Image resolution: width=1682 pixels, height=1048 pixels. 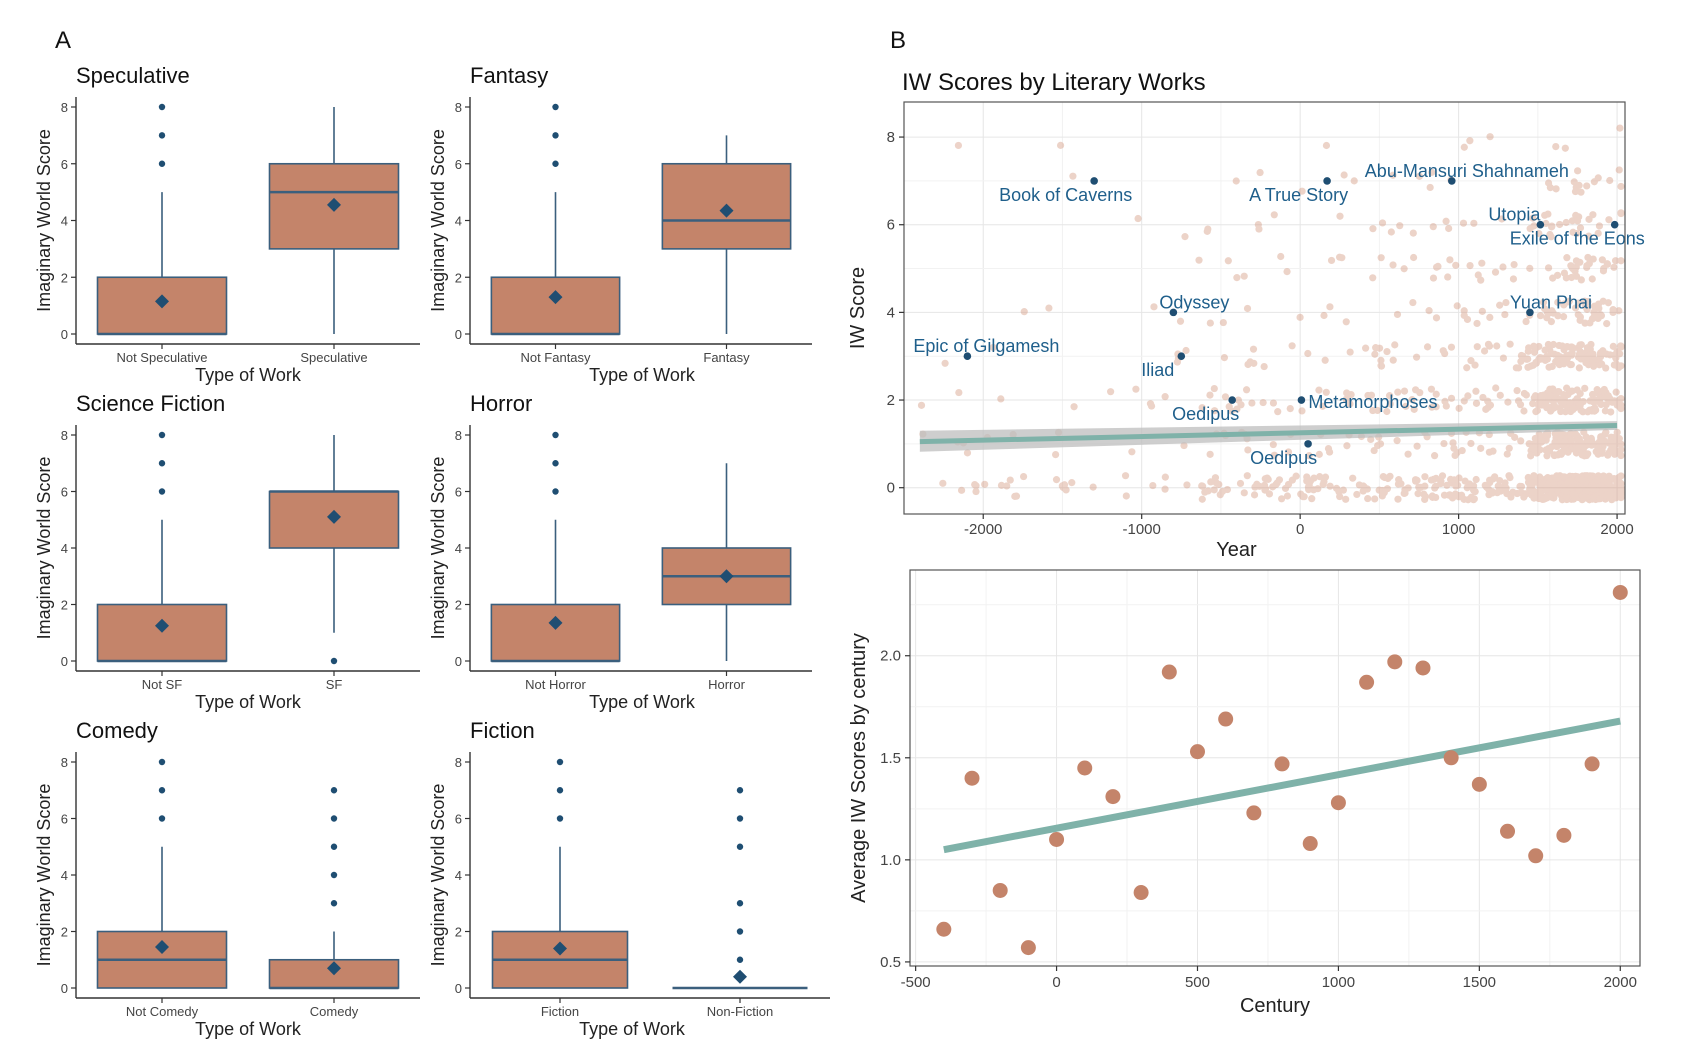 I want to click on chart-title: Horror, so click(x=501, y=403).